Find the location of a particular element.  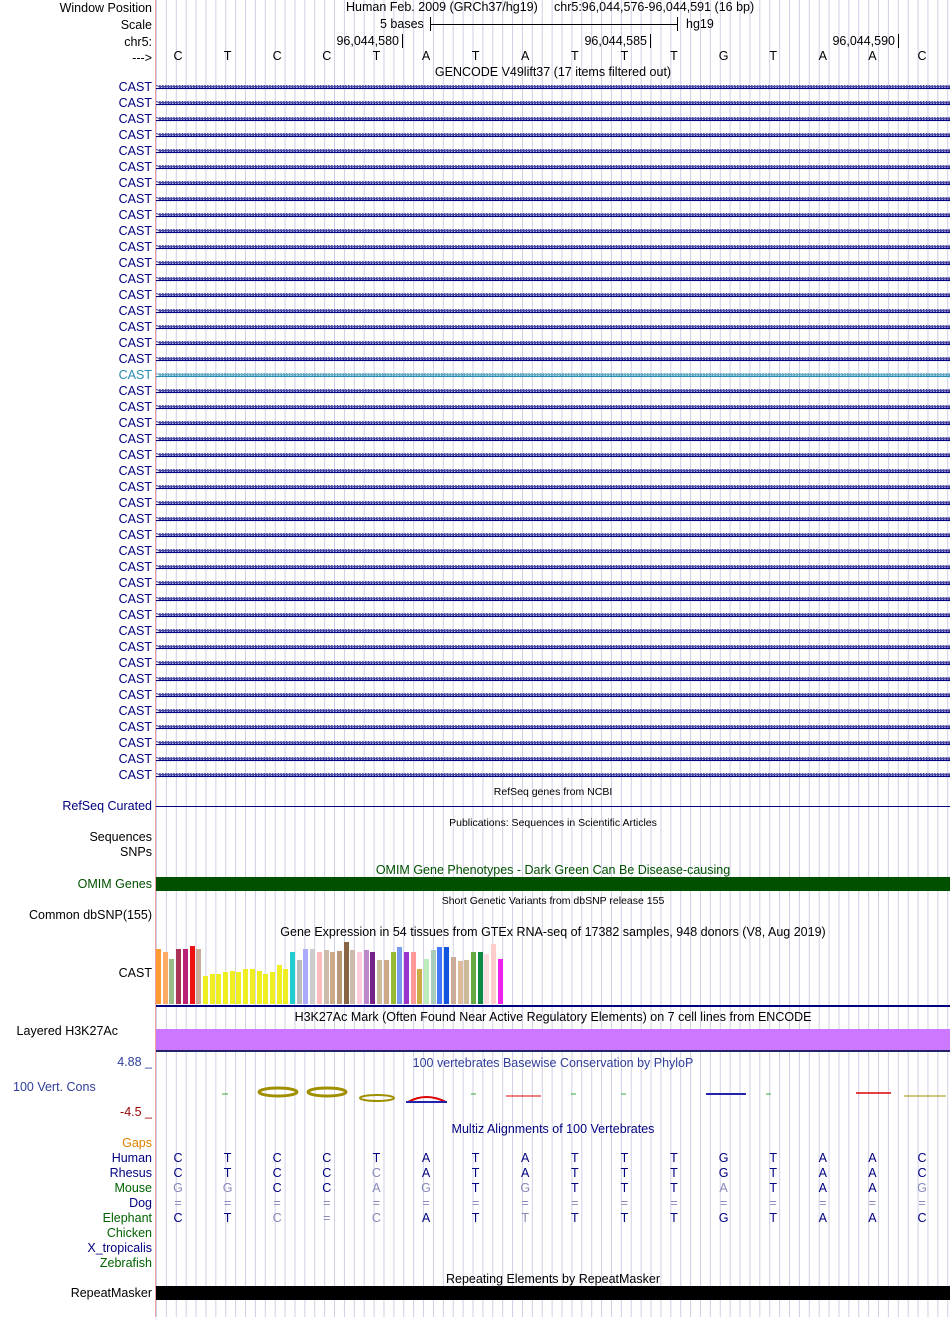

h3k27ac-label: Layered H3K27Ac is located at coordinates (67, 1031).